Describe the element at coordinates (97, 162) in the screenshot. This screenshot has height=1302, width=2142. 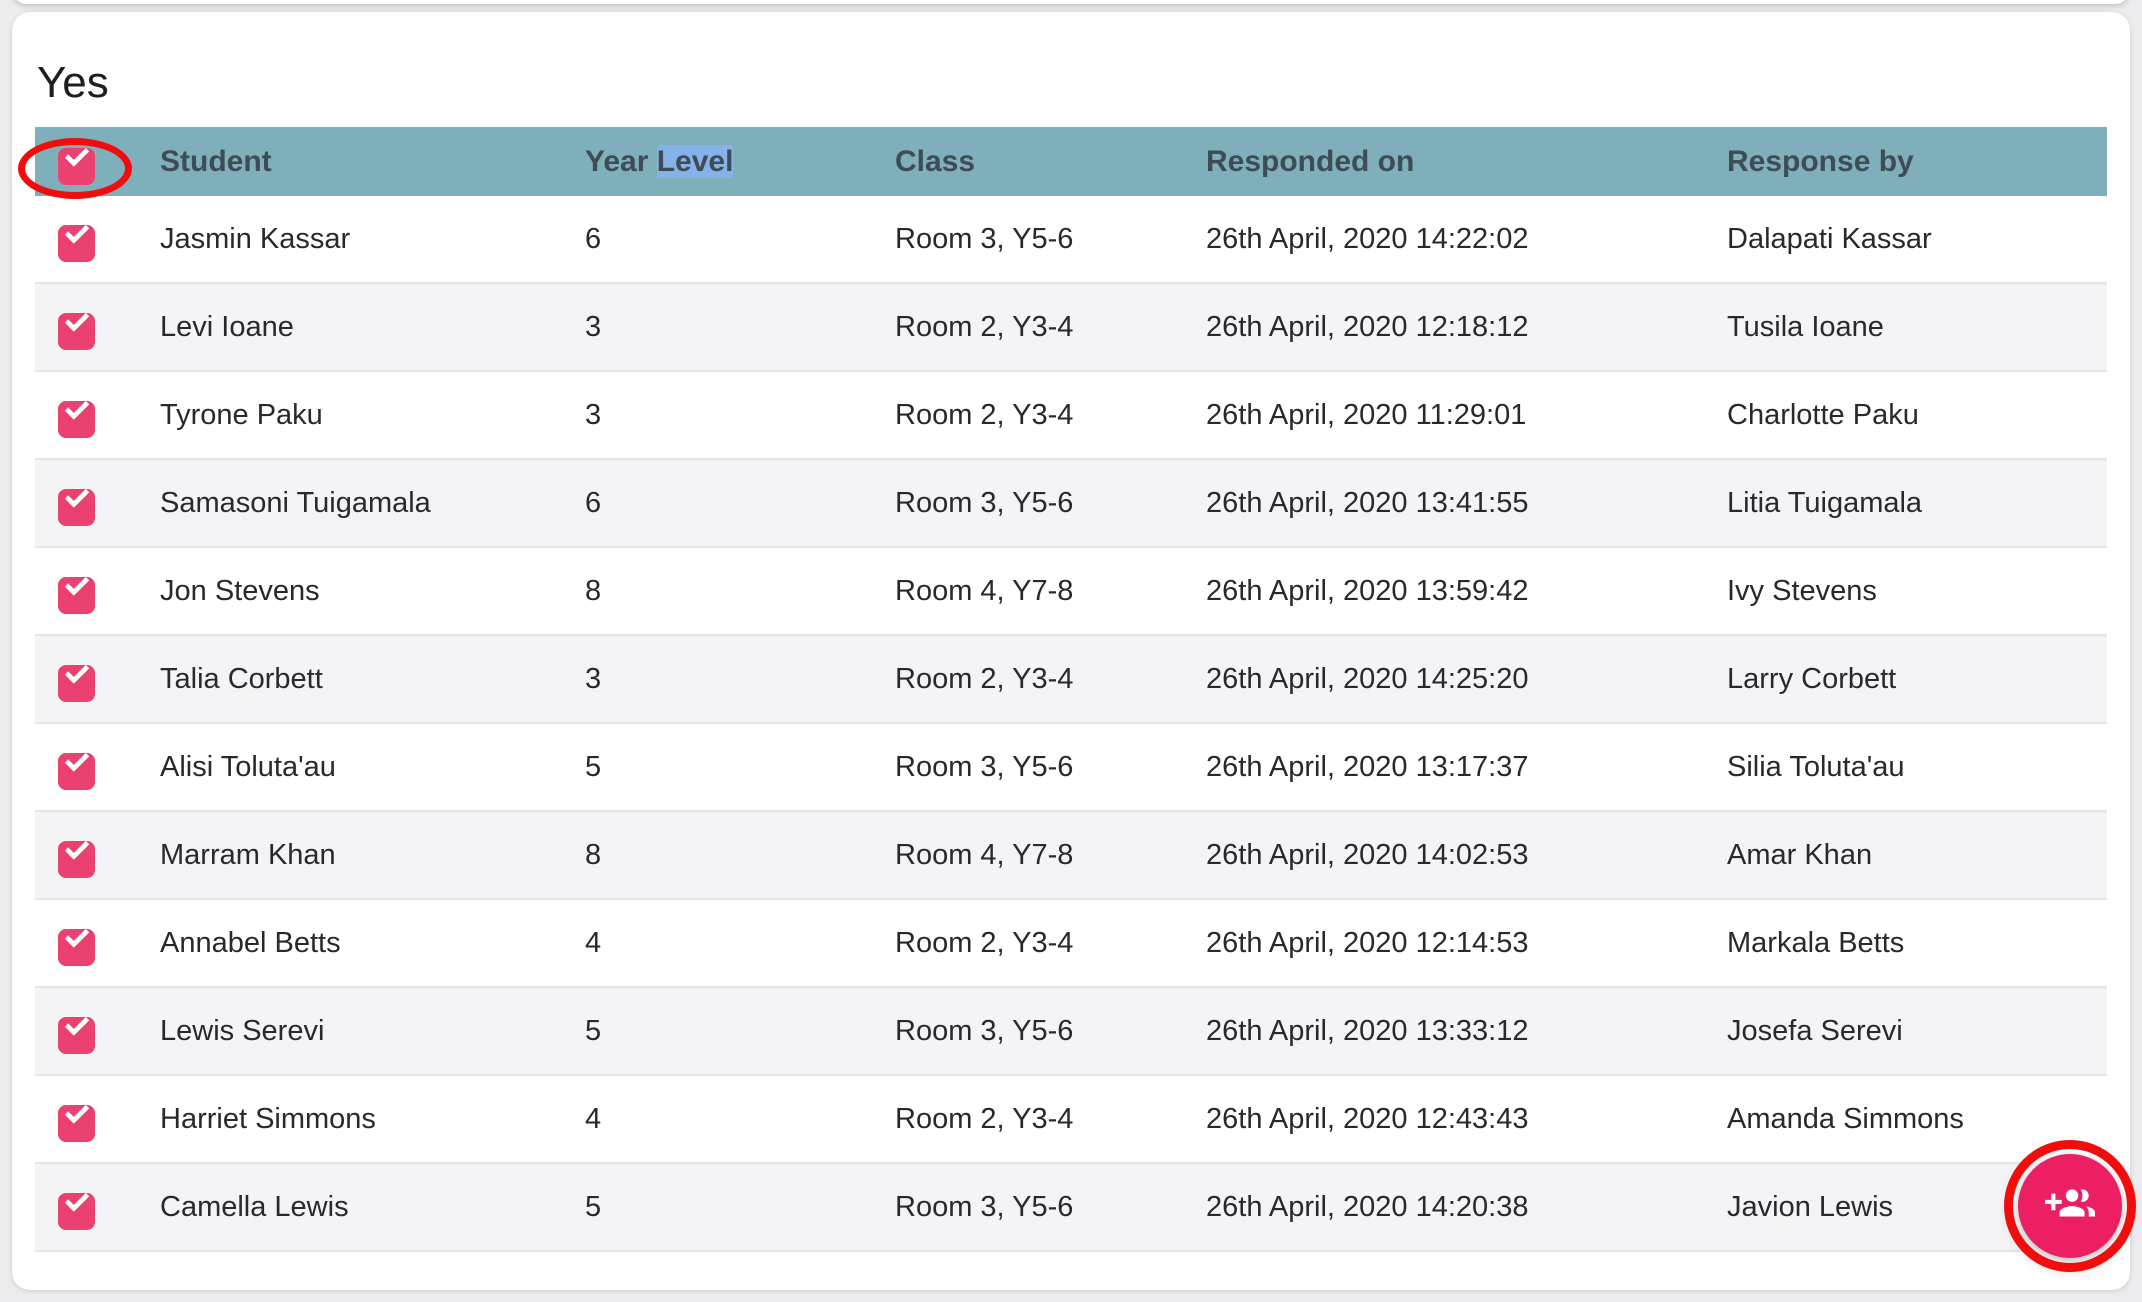
I see `header-checkbox-cell` at that location.